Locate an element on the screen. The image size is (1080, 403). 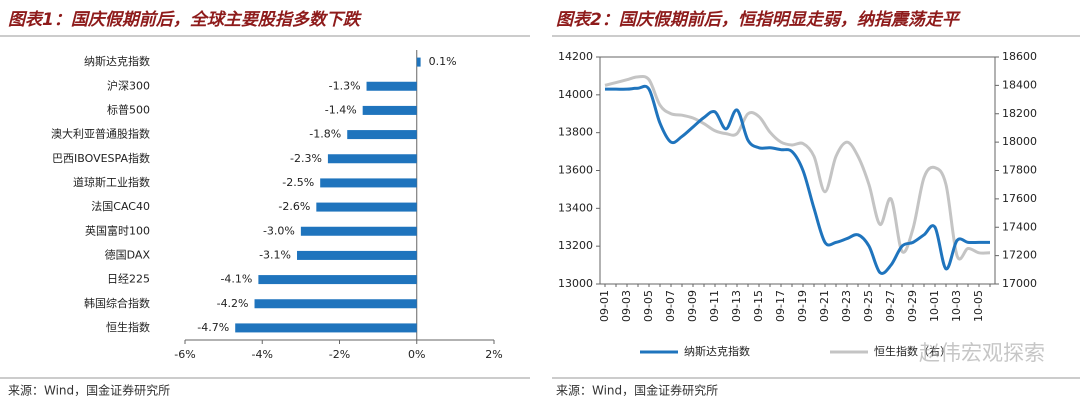
y-tick-label: 德国DAX is located at coordinates (128, 254).